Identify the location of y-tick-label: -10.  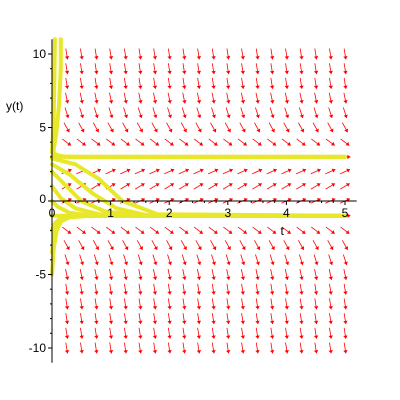
(38, 348).